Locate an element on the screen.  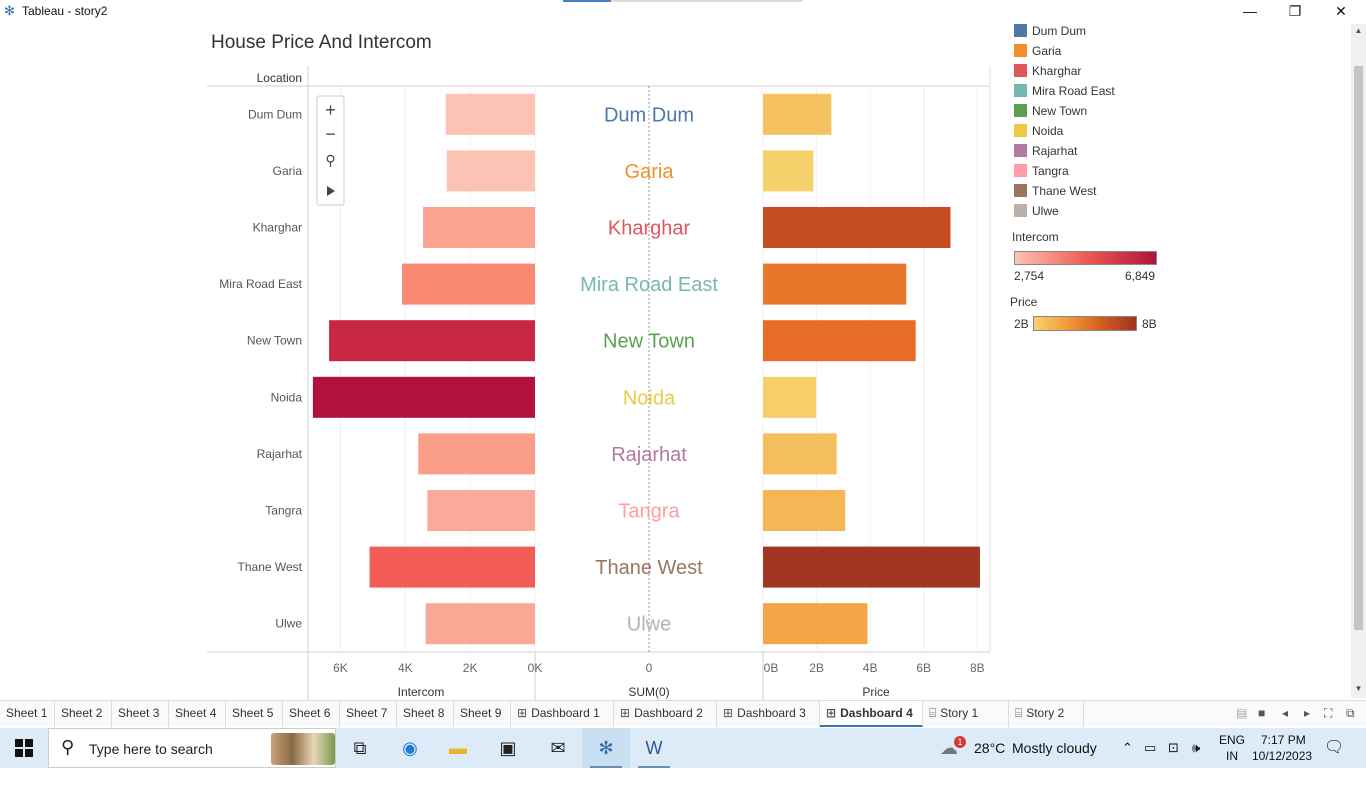
mail-icon: ✉ is located at coordinates (558, 748).